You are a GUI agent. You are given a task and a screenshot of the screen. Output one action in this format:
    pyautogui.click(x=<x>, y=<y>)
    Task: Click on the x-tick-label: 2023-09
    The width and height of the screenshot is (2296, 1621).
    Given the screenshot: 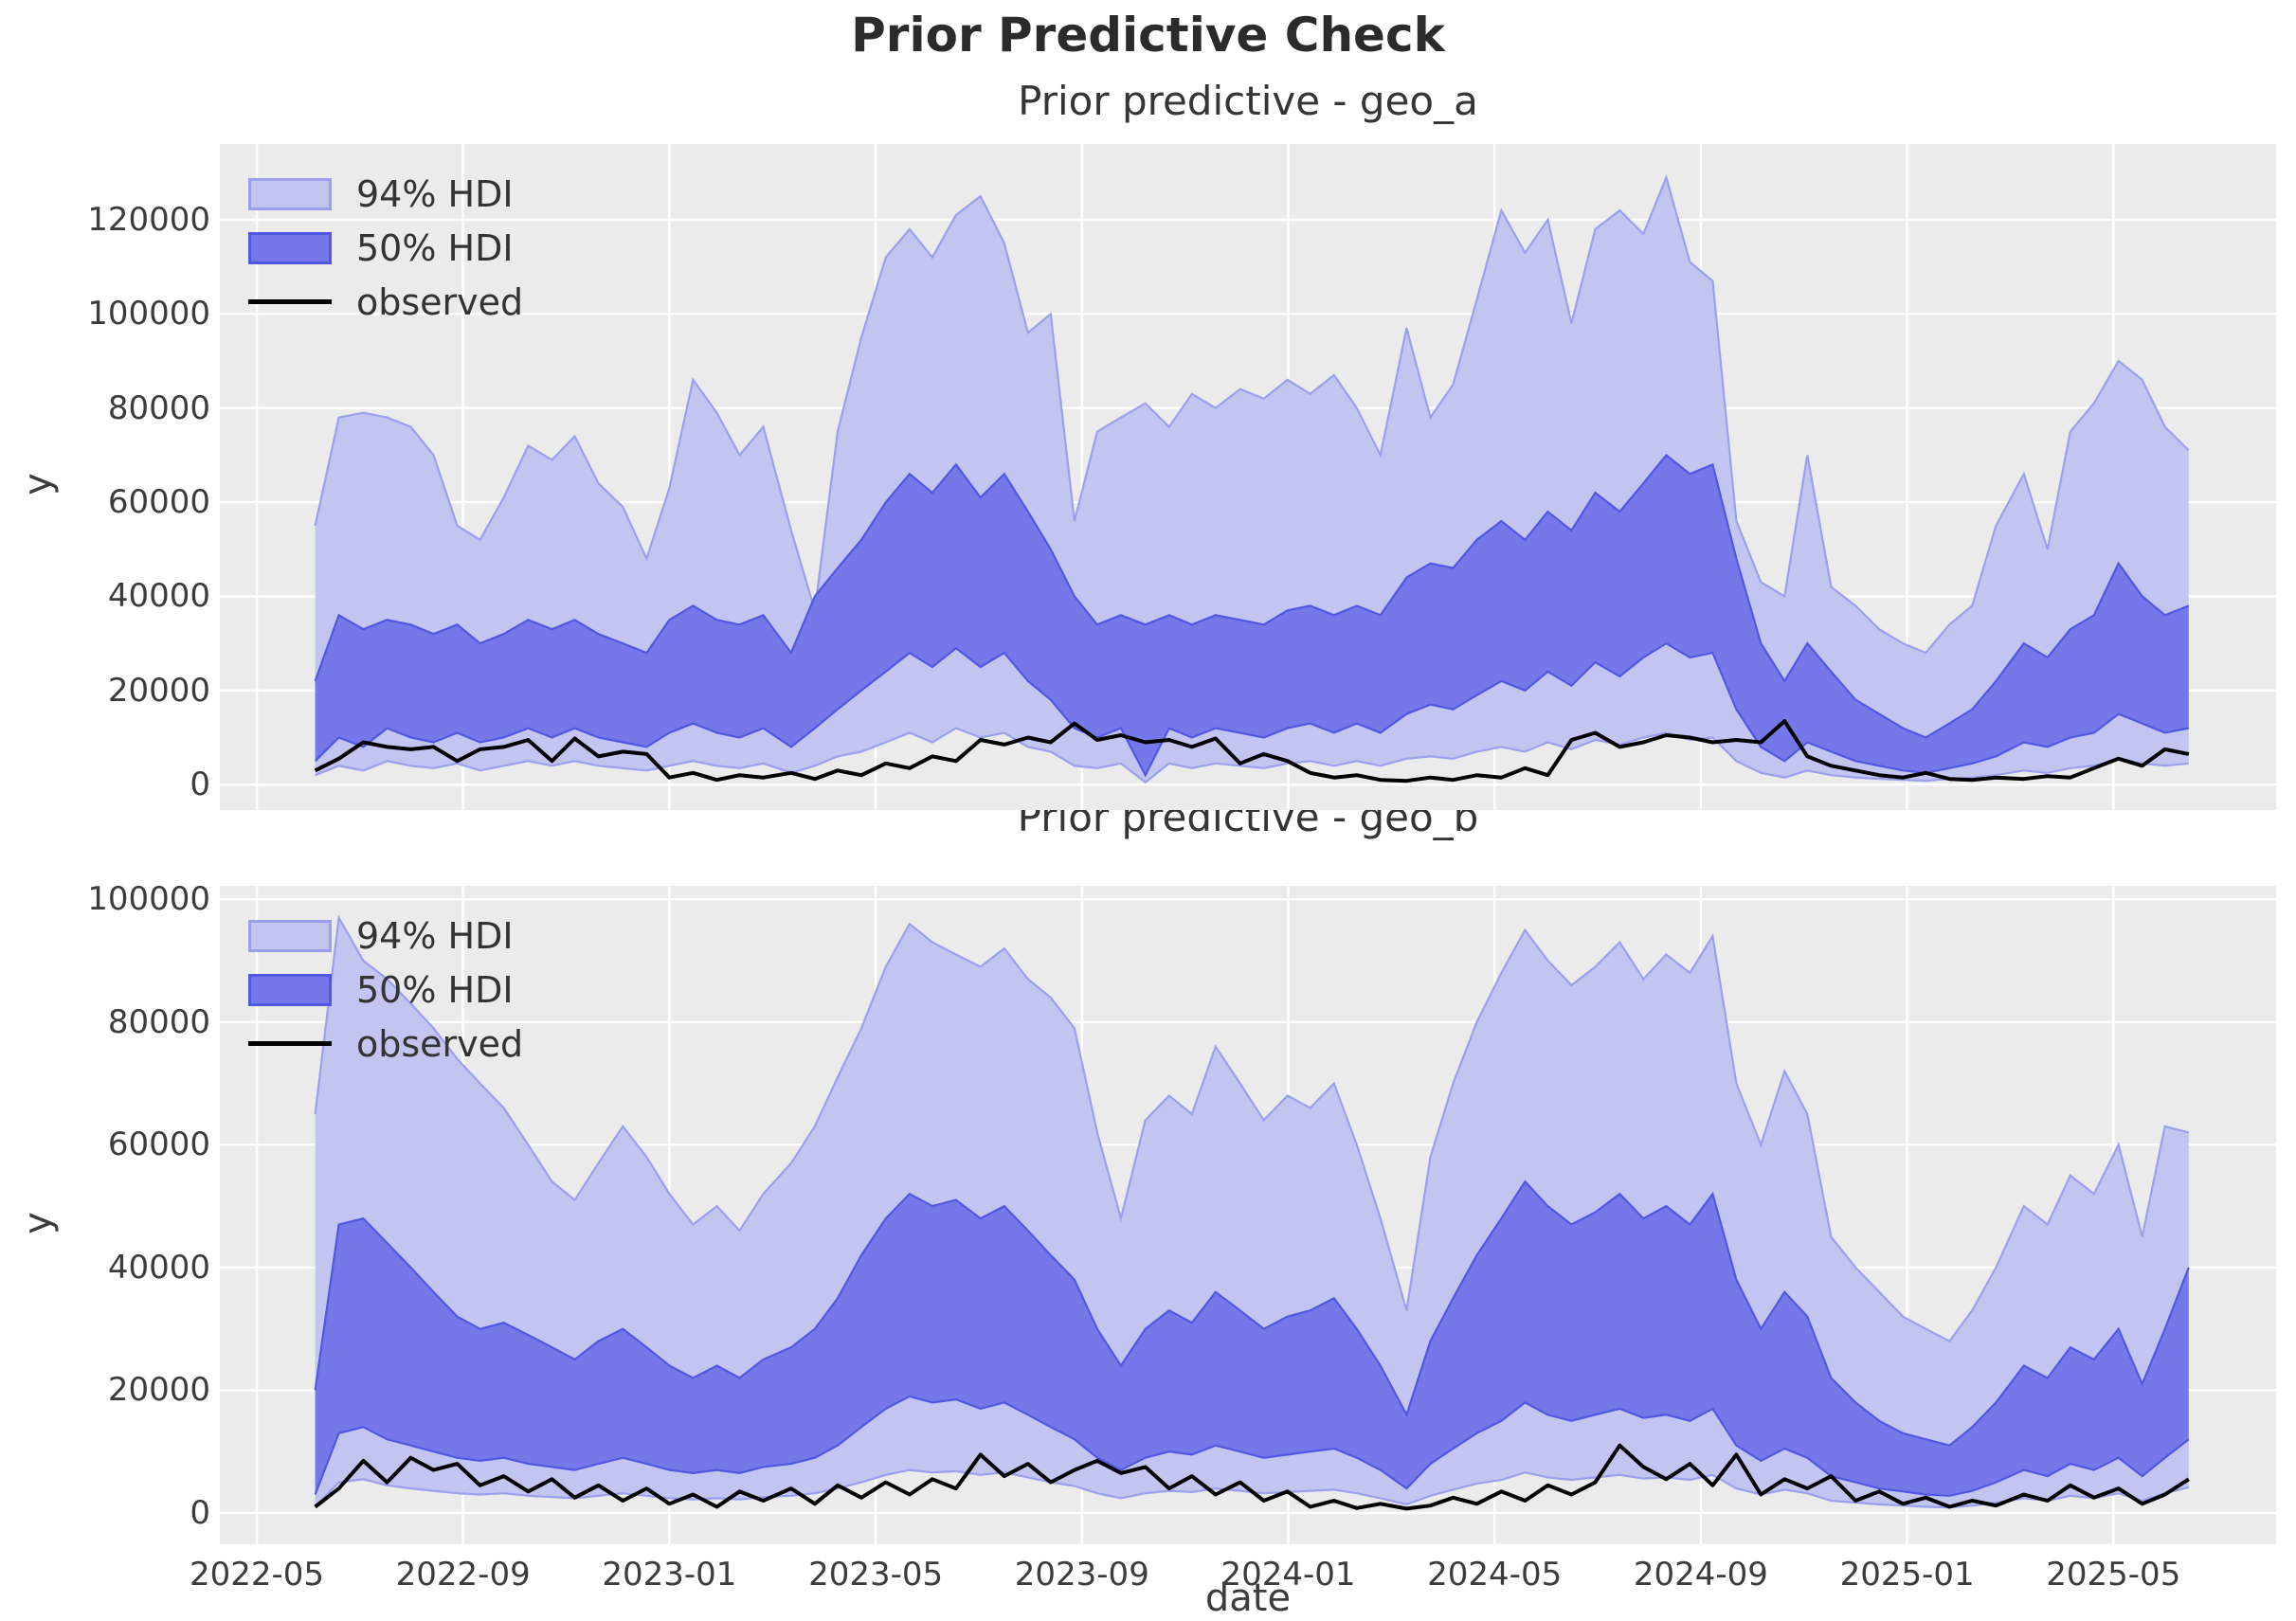 What is the action you would take?
    pyautogui.click(x=1081, y=1575)
    